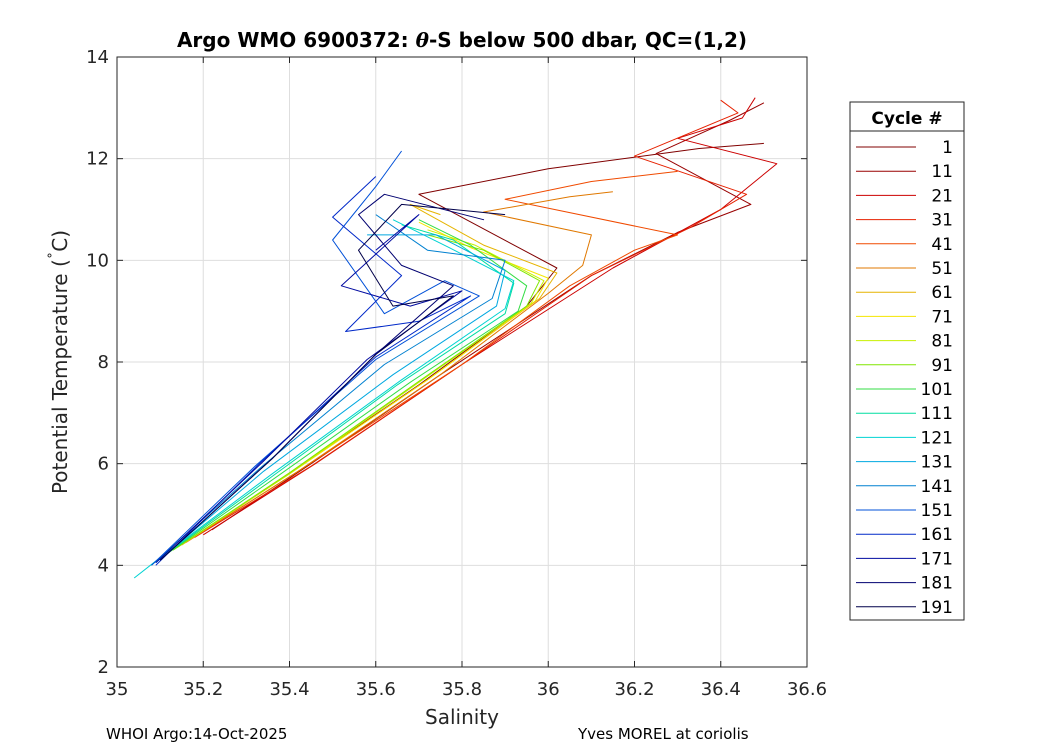  What do you see at coordinates (904, 317) in the screenshot?
I see `legend-entry: 71` at bounding box center [904, 317].